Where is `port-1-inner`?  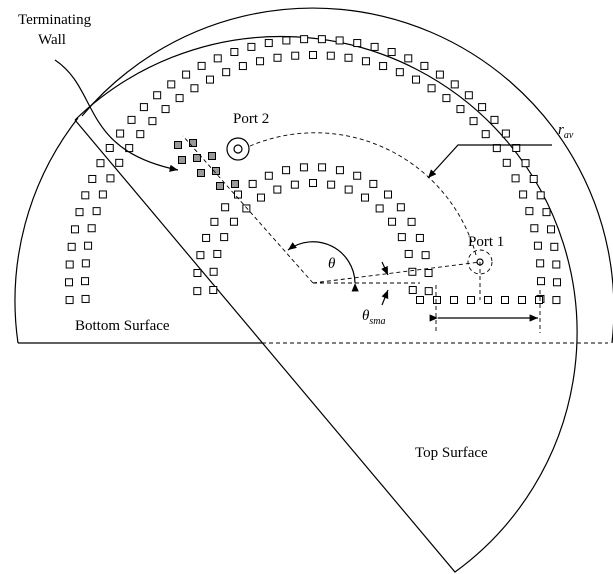 port-1-inner is located at coordinates (480, 262).